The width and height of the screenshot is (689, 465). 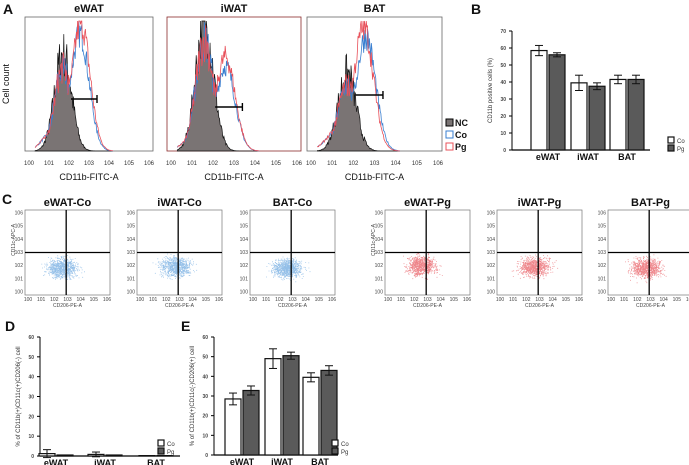 What do you see at coordinates (627, 157) in the screenshot?
I see `x-tick-label: BAT` at bounding box center [627, 157].